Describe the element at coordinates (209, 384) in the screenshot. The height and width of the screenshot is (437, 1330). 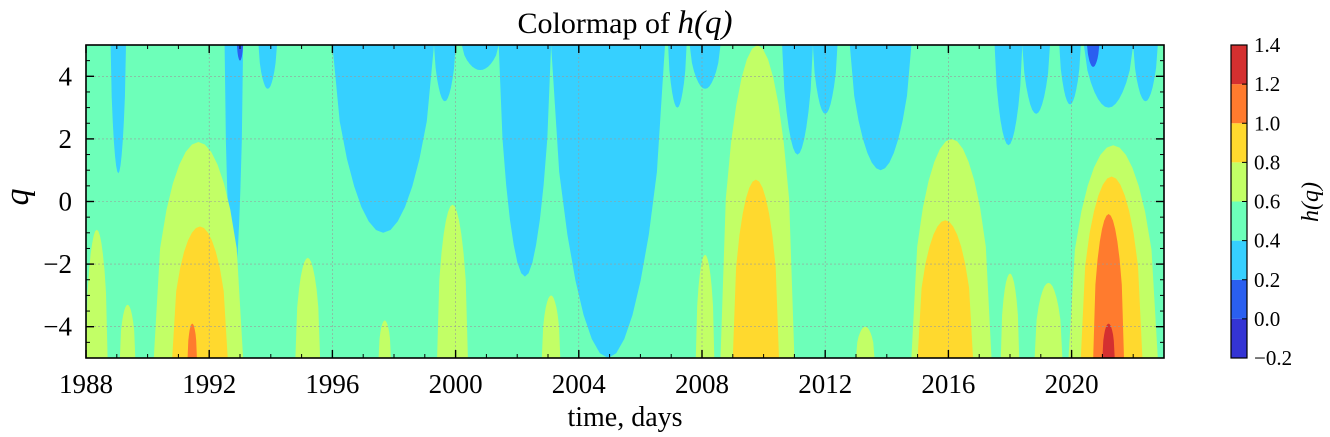
I see `x-tick-label: 1992` at that location.